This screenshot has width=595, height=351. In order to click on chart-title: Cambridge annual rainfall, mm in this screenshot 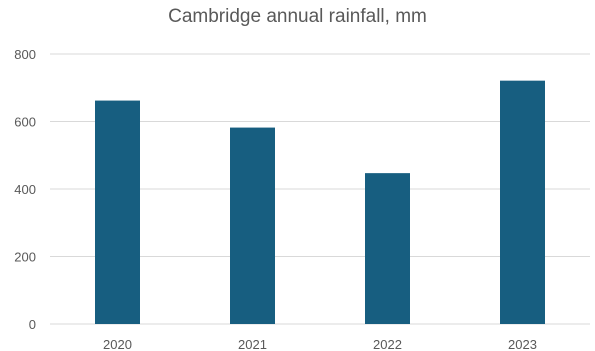, I will do `click(297, 16)`.